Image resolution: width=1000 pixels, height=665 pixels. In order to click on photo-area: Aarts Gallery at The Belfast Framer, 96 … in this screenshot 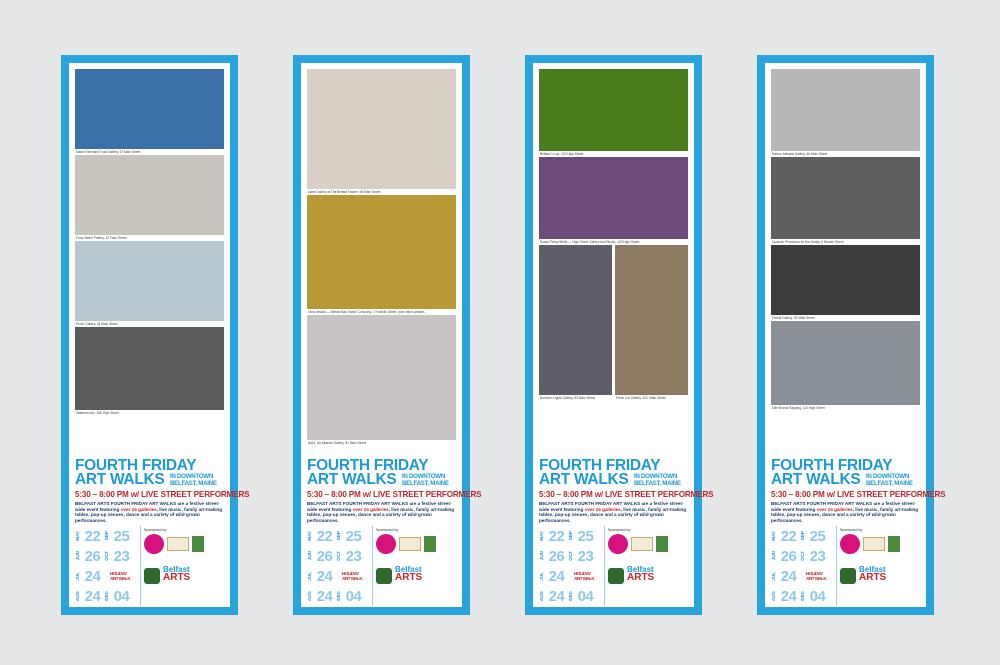, I will do `click(381, 263)`.